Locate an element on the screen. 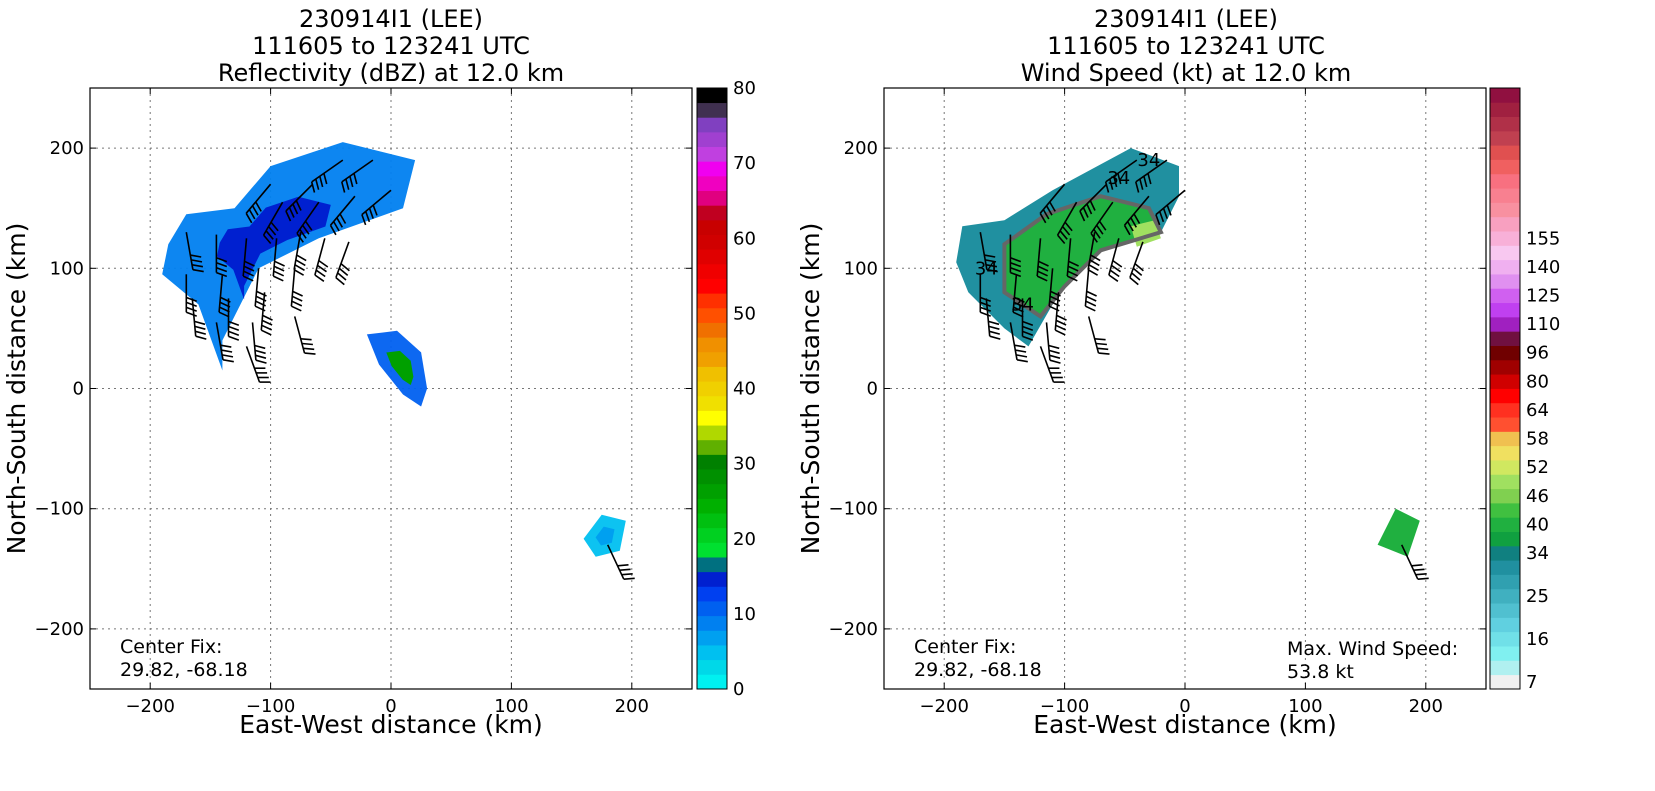  colorbar-tick-label: 52 is located at coordinates (1537, 467).